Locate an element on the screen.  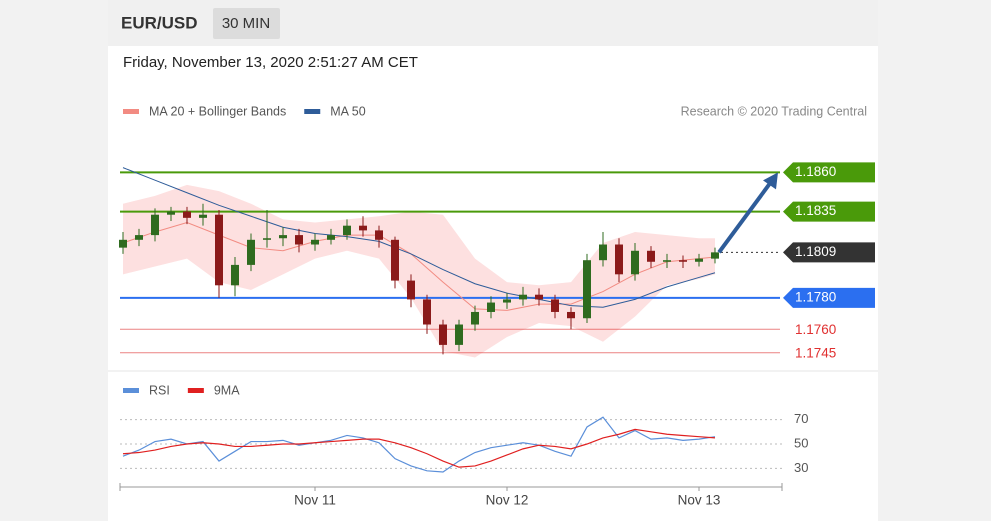
timeframe: 30 MIN is located at coordinates (246, 23).